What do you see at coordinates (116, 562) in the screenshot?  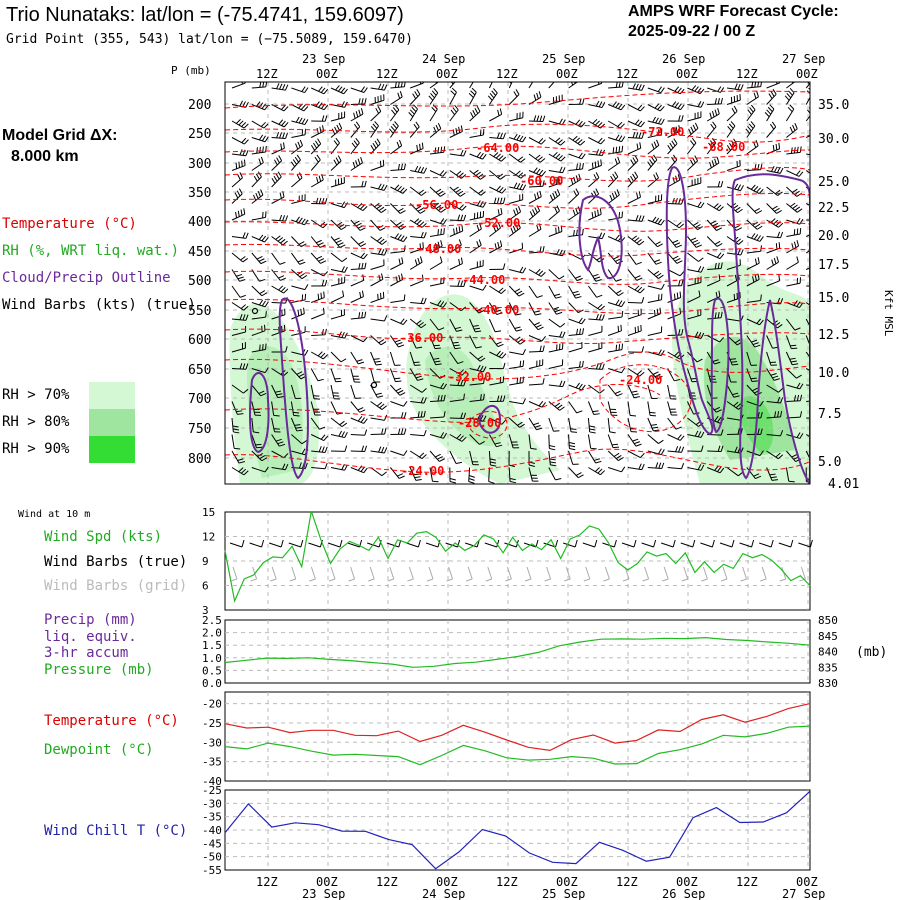 I see `legend-wind-barbs-true: Wind Barbs (true)` at bounding box center [116, 562].